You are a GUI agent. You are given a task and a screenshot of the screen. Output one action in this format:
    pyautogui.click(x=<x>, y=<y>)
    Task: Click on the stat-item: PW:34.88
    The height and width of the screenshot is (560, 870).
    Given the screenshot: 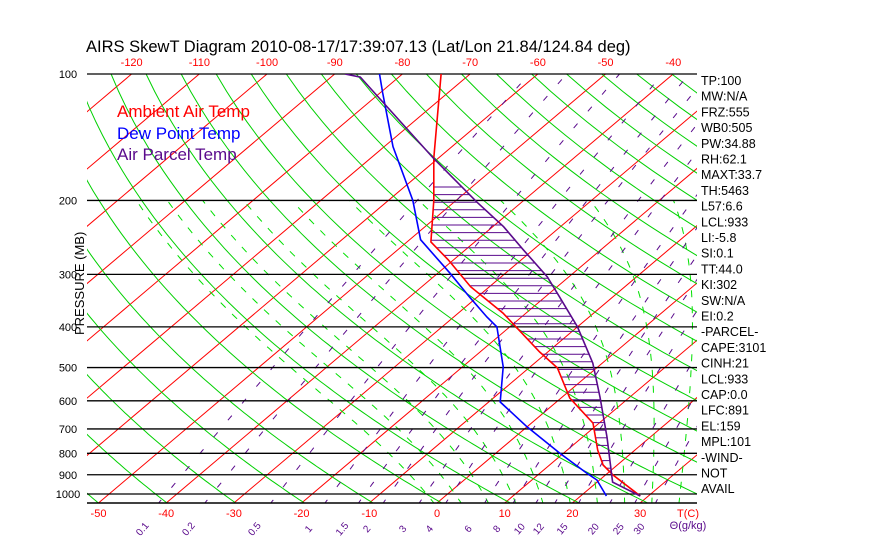 What is the action you would take?
    pyautogui.click(x=728, y=144)
    